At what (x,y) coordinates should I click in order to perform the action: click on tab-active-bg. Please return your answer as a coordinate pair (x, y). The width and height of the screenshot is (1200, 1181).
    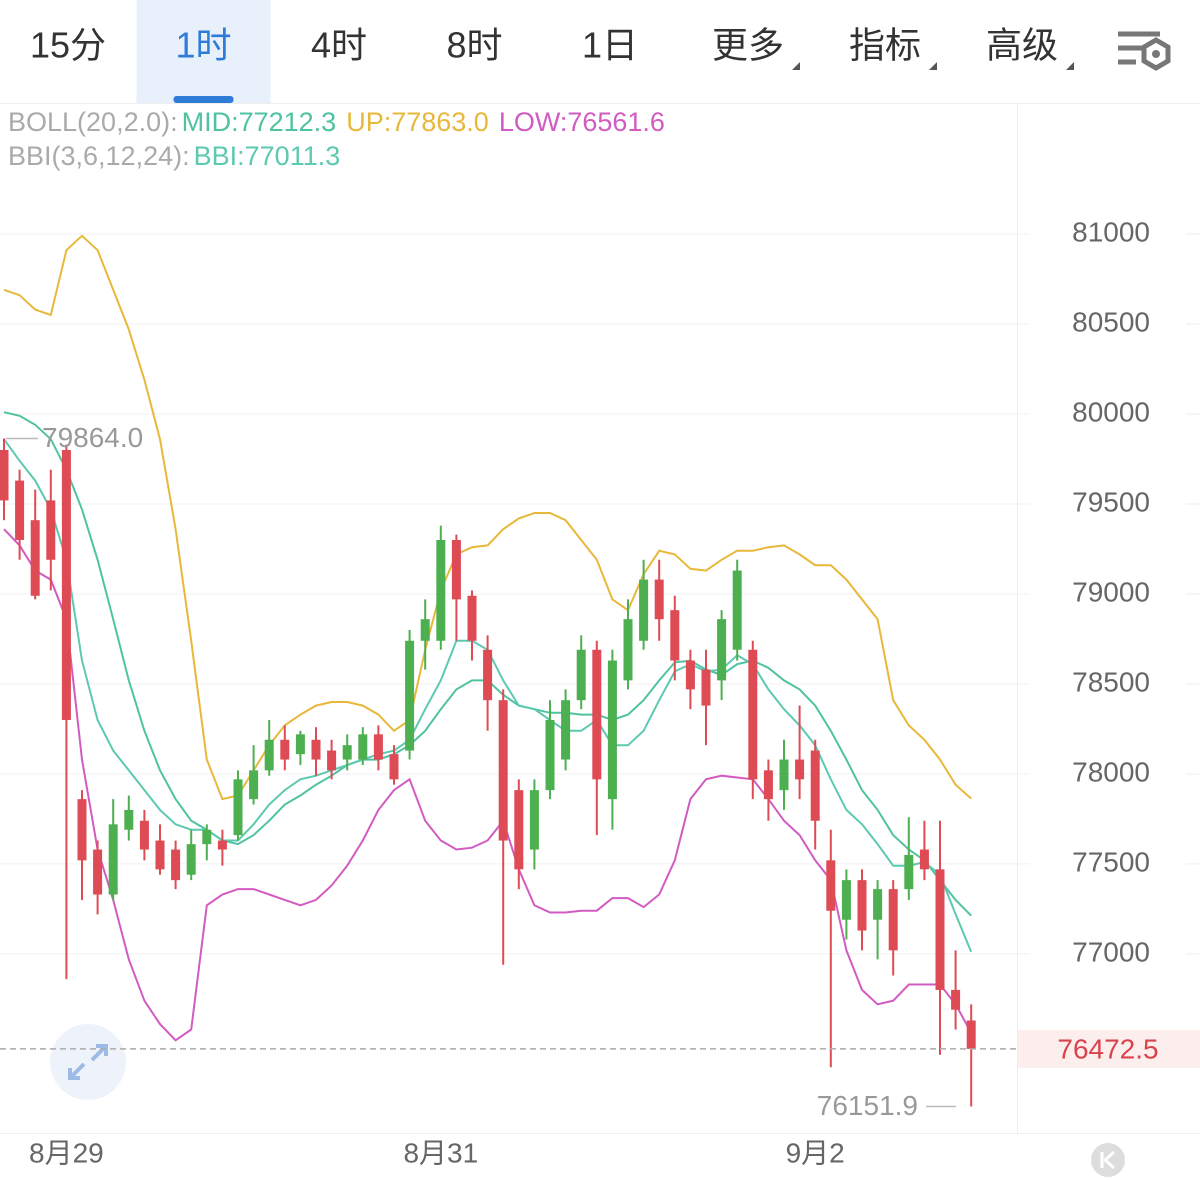
    Looking at the image, I should click on (203, 51).